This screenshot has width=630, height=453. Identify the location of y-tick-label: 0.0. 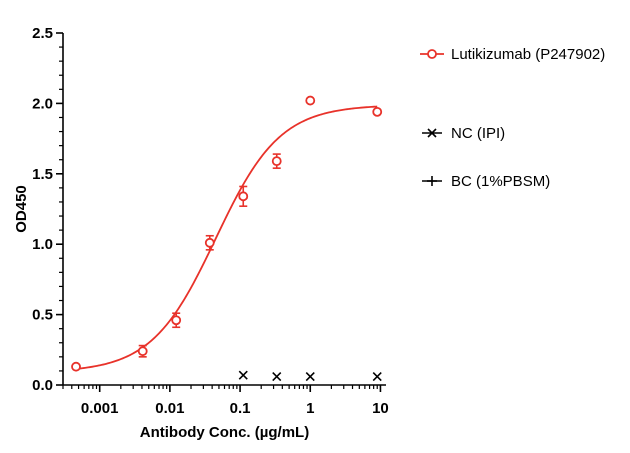
(42, 385).